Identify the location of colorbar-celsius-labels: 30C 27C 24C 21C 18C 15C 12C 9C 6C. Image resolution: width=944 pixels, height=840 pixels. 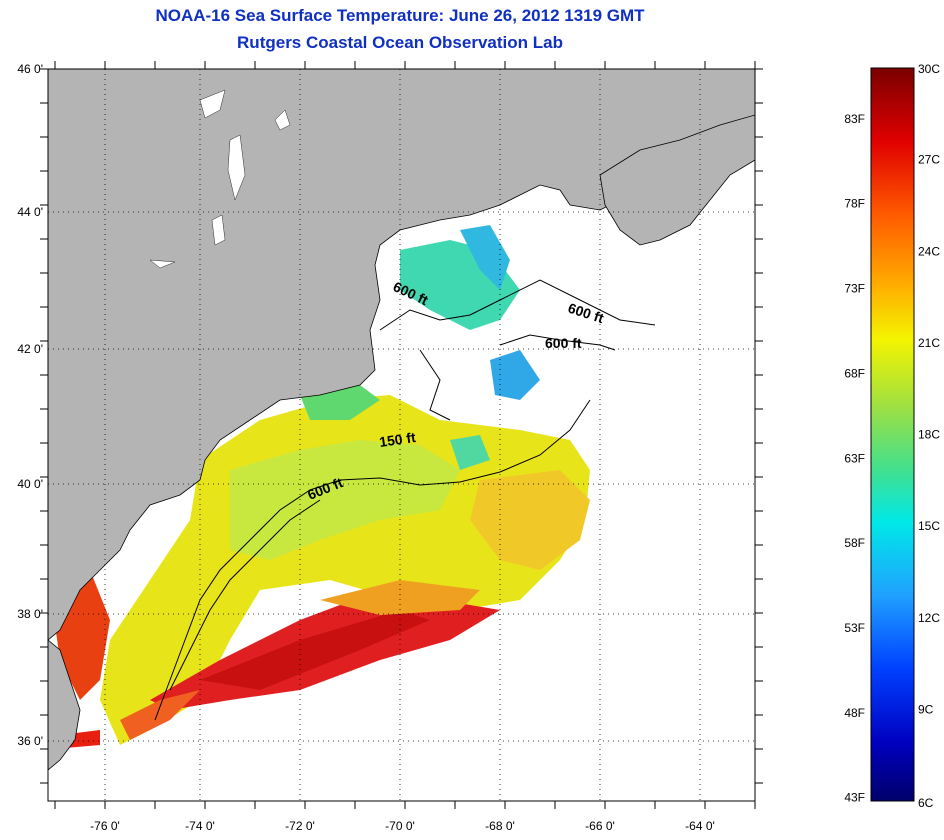
(929, 436).